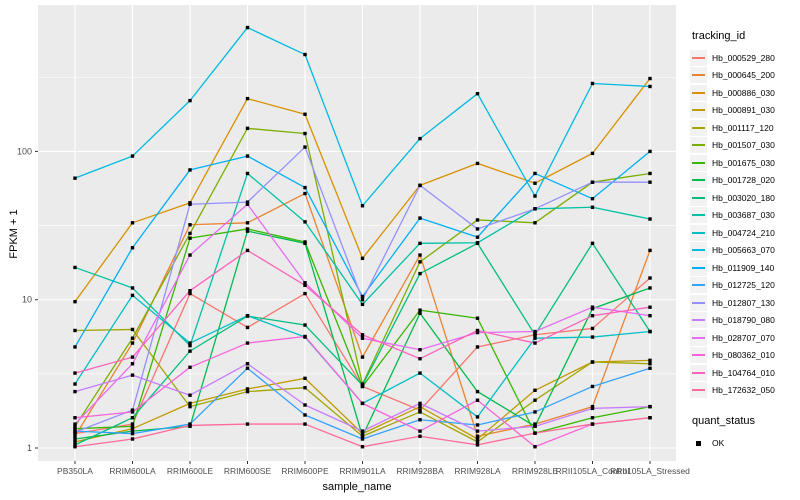 This screenshot has width=800, height=500. What do you see at coordinates (745, 146) in the screenshot?
I see `legend-item-Hb_001507_030: Hb_001507_030` at bounding box center [745, 146].